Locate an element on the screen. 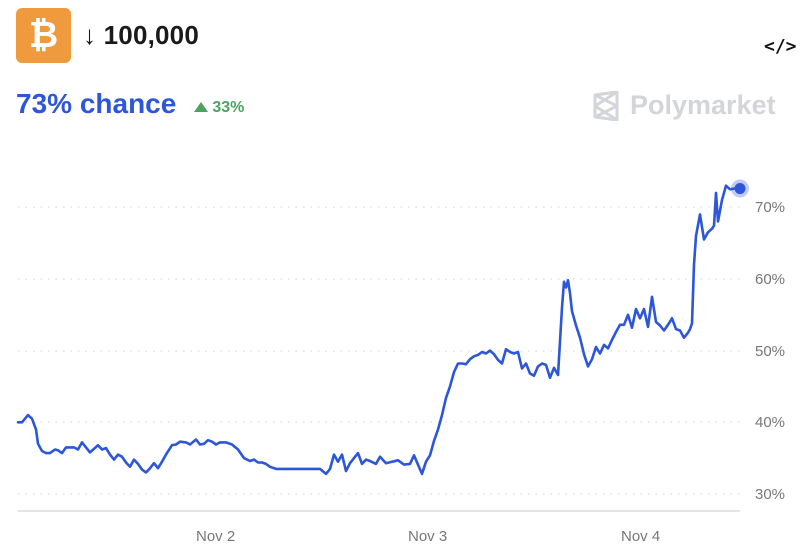  x-tick-label: Nov 4 is located at coordinates (640, 536).